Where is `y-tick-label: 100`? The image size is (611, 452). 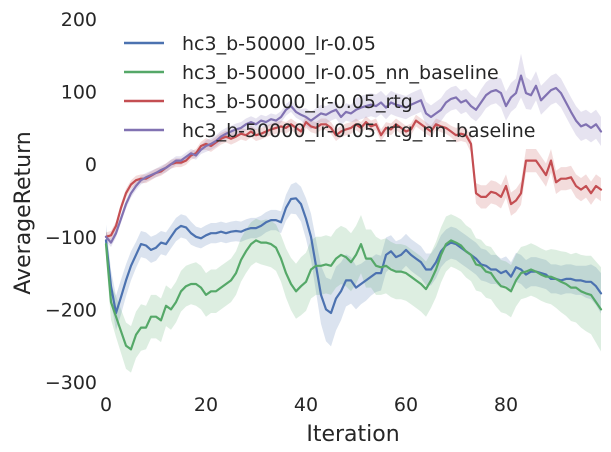
y-tick-label: 100 is located at coordinates (79, 93).